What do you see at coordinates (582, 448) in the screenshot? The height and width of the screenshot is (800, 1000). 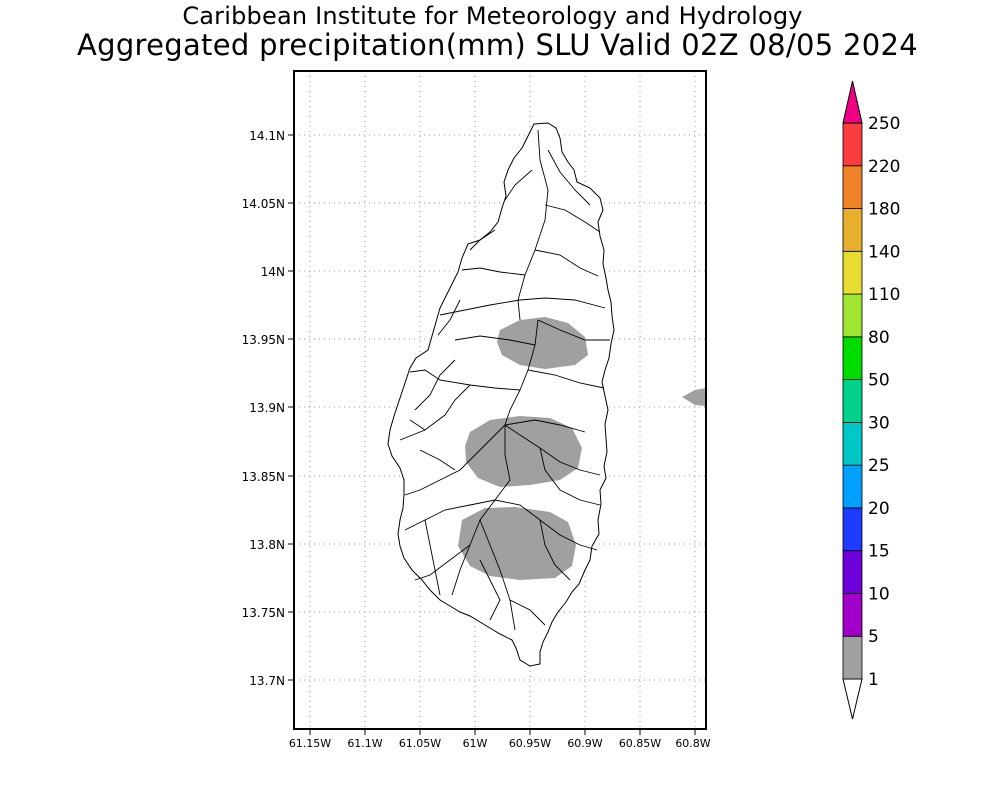 I see `rainfall-areas` at bounding box center [582, 448].